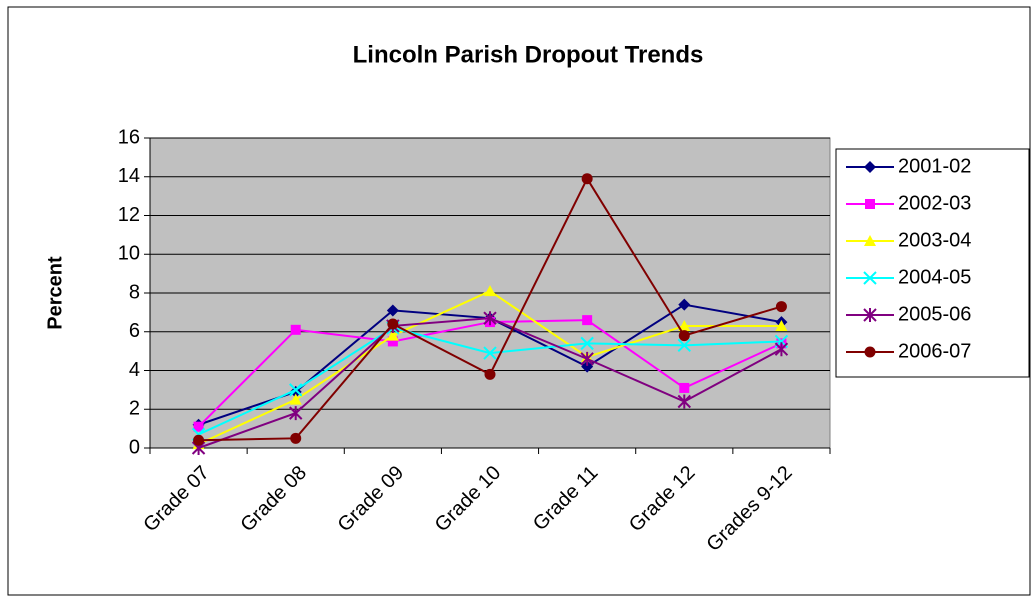 This screenshot has height=596, width=1031. What do you see at coordinates (134, 409) in the screenshot?
I see `y-tick-label: 2` at bounding box center [134, 409].